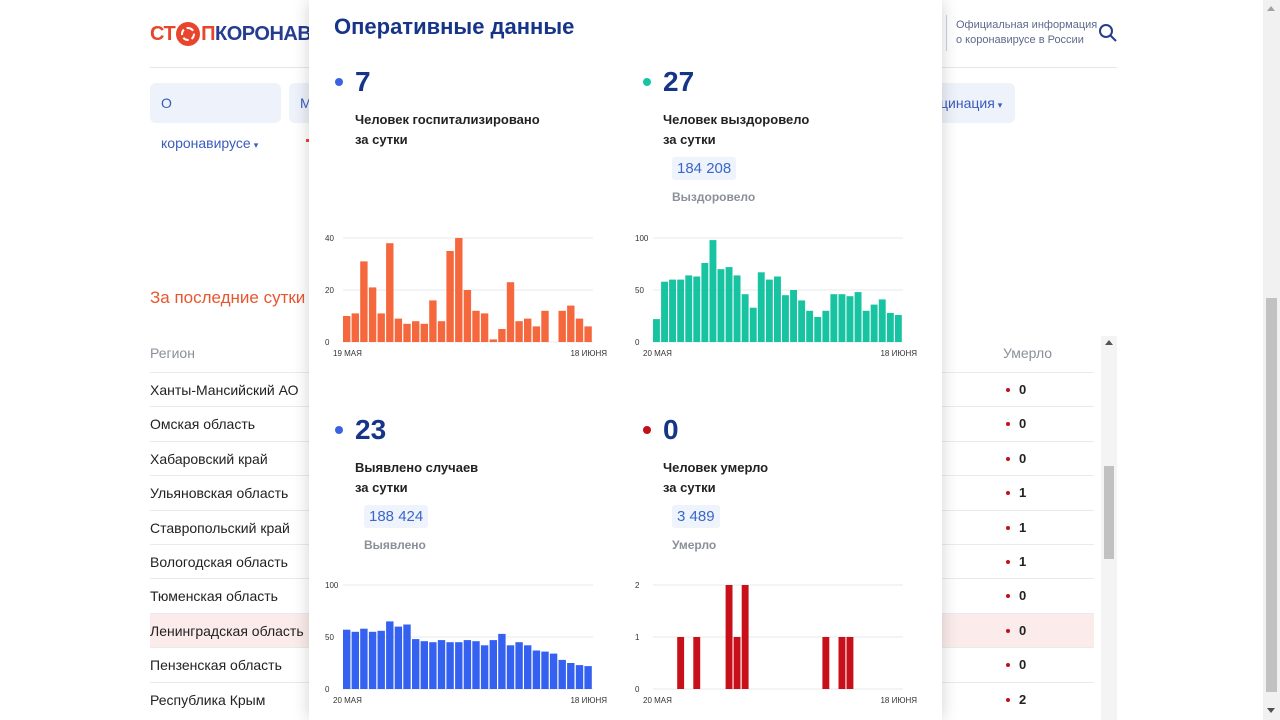 Image resolution: width=1280 pixels, height=720 pixels. Describe the element at coordinates (238, 34) in the screenshot. I see `site-logo: СТ П КОРОНАВИ` at that location.